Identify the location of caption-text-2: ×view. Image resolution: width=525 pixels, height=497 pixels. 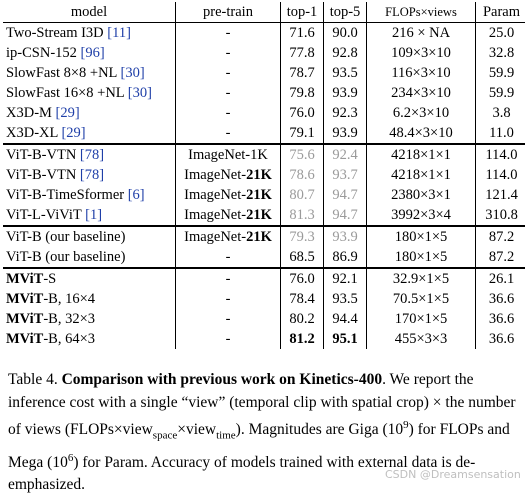
(196, 429).